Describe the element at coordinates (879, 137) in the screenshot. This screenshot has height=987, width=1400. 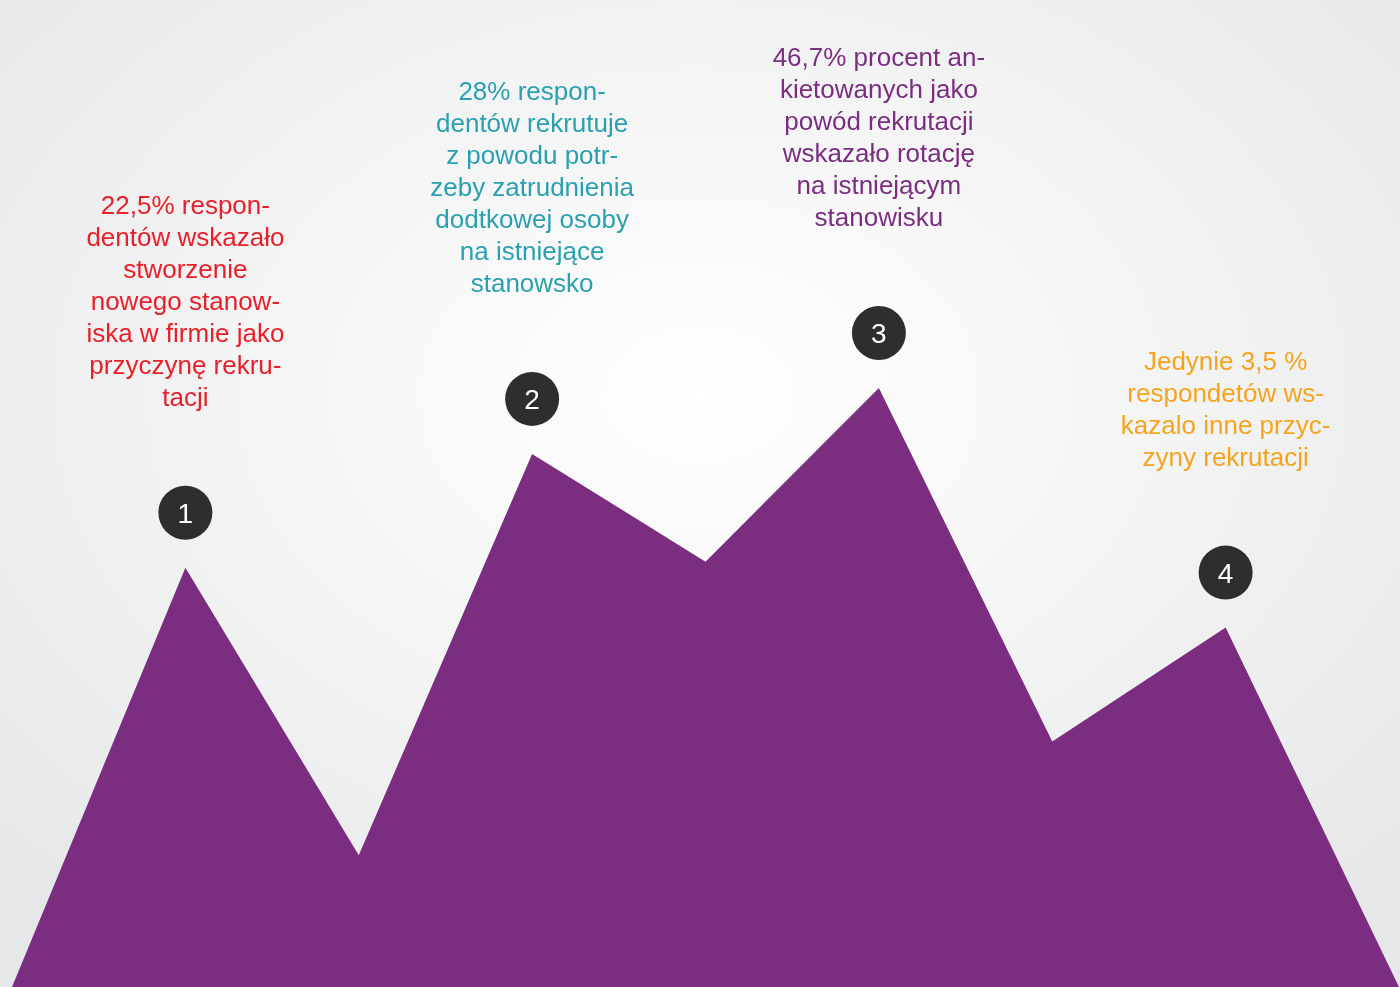
I see `text: 46,7% procent an- kietowanych jako powód rekrutacji wskazało rotację na istniejącym stanowisku` at that location.